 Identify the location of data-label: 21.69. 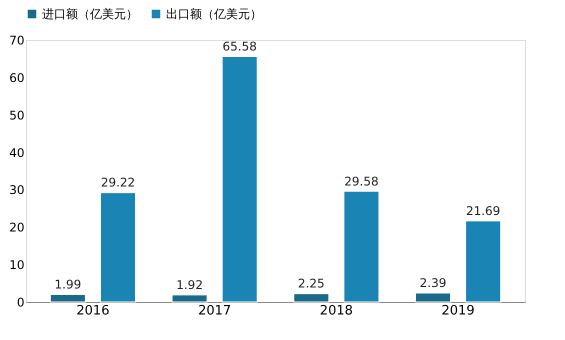
(483, 211).